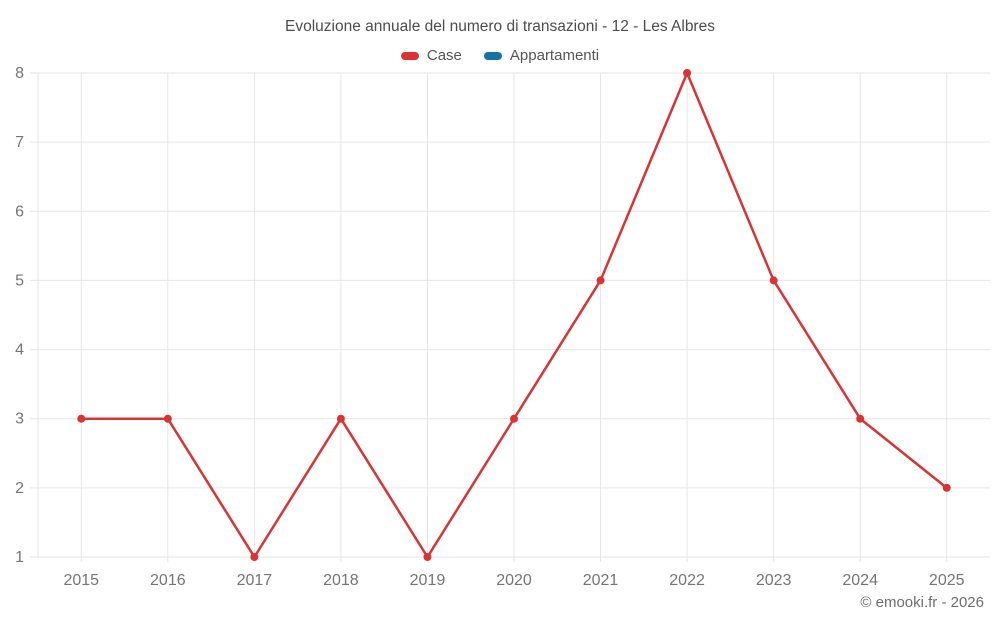 Image resolution: width=1000 pixels, height=625 pixels. Describe the element at coordinates (428, 580) in the screenshot. I see `x-axis-tick-label: 2019` at that location.